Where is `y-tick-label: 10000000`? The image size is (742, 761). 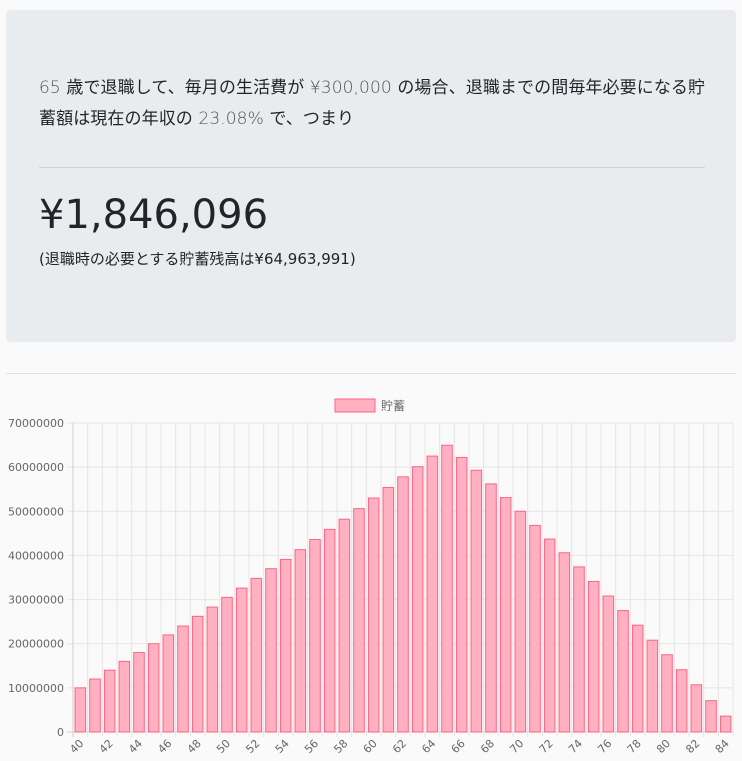 y-tick-label: 10000000 is located at coordinates (36, 688).